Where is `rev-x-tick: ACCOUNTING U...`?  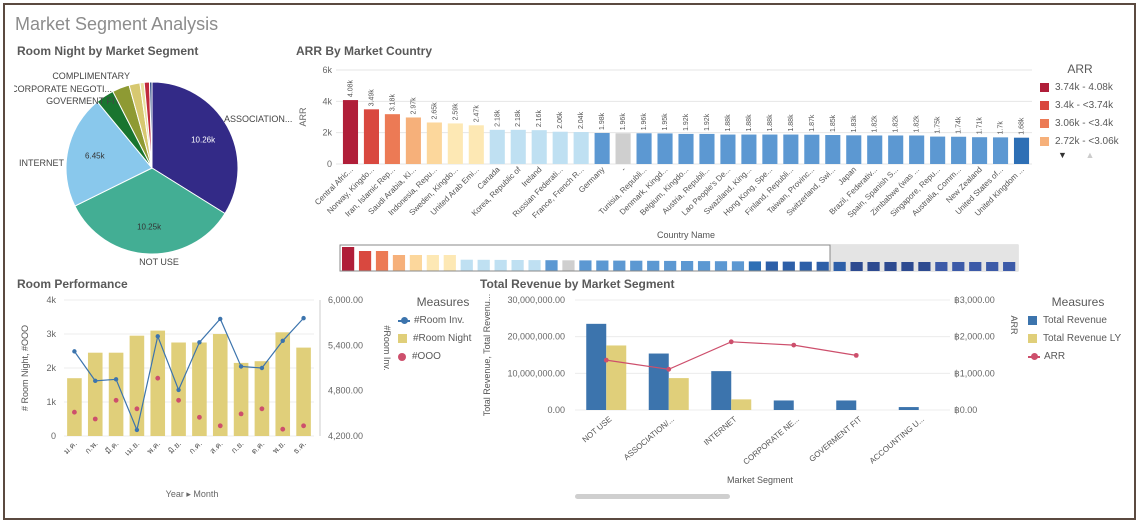
rev-x-tick: ACCOUNTING U... is located at coordinates (897, 440).